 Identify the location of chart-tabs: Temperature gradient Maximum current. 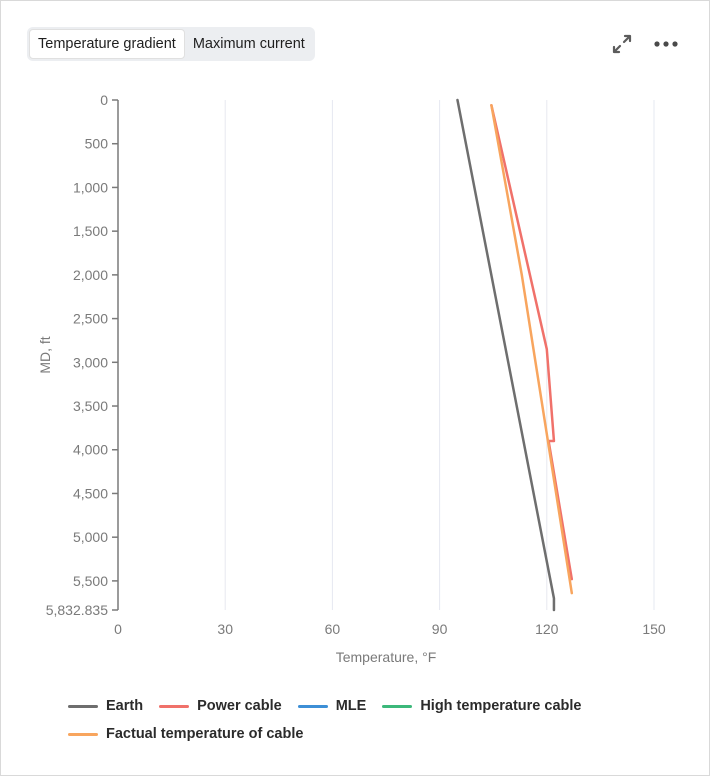
(171, 44).